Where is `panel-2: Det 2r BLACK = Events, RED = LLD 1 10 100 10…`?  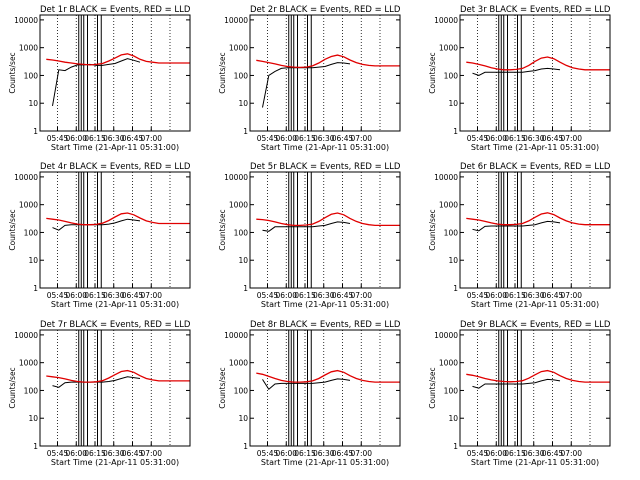 panel-2: Det 2r BLACK = Events, RED = LLD 1 10 100 10… is located at coordinates (309, 78).